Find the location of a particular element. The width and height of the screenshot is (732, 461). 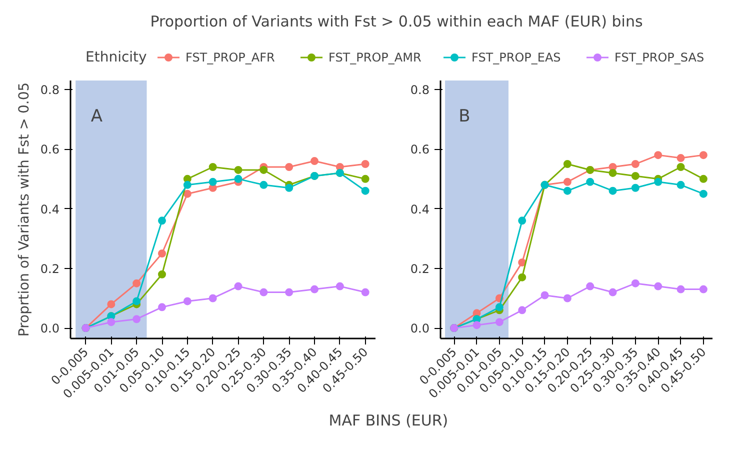

annotation: B is located at coordinates (464, 116).